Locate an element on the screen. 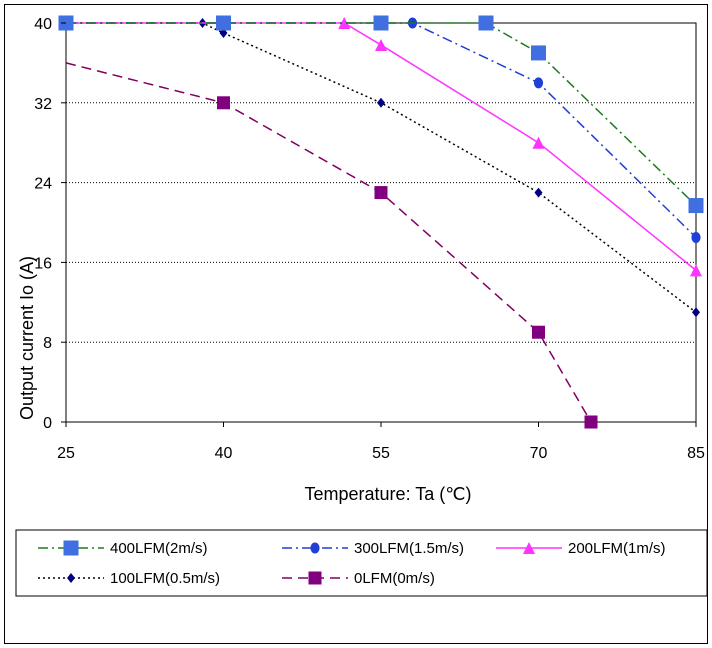  legend-item: 200LFM(1m/s) is located at coordinates (581, 548).